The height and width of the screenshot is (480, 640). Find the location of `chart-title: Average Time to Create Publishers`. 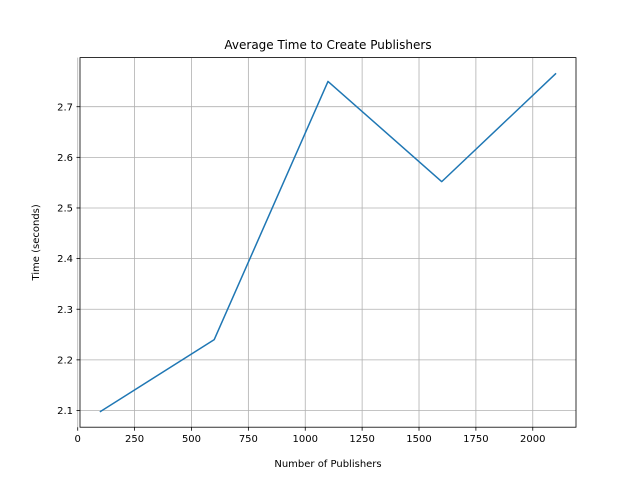

chart-title: Average Time to Create Publishers is located at coordinates (327, 45).